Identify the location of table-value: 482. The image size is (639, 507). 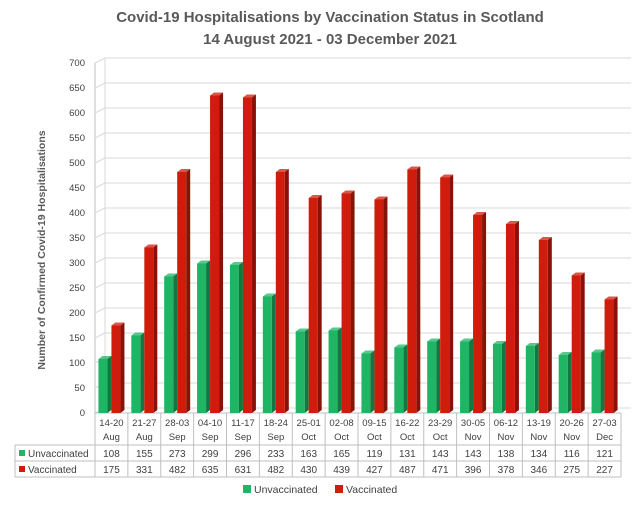
(275, 470).